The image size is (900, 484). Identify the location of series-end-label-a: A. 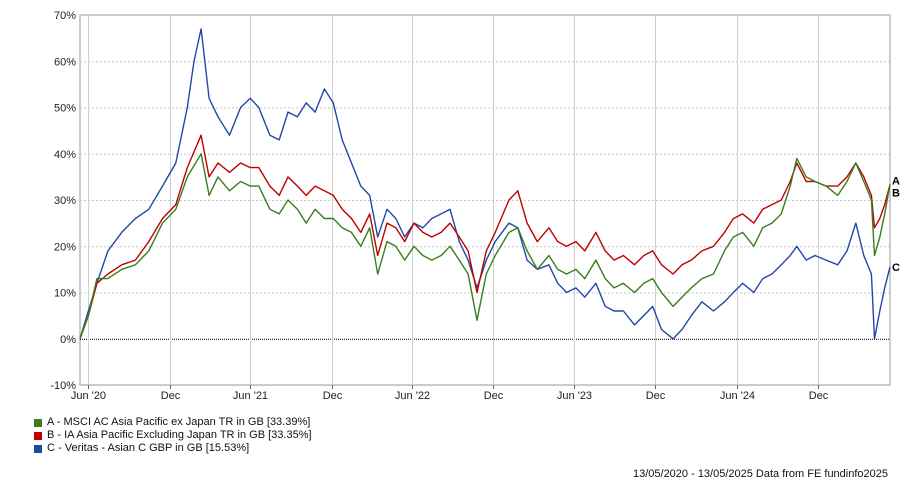
(896, 181).